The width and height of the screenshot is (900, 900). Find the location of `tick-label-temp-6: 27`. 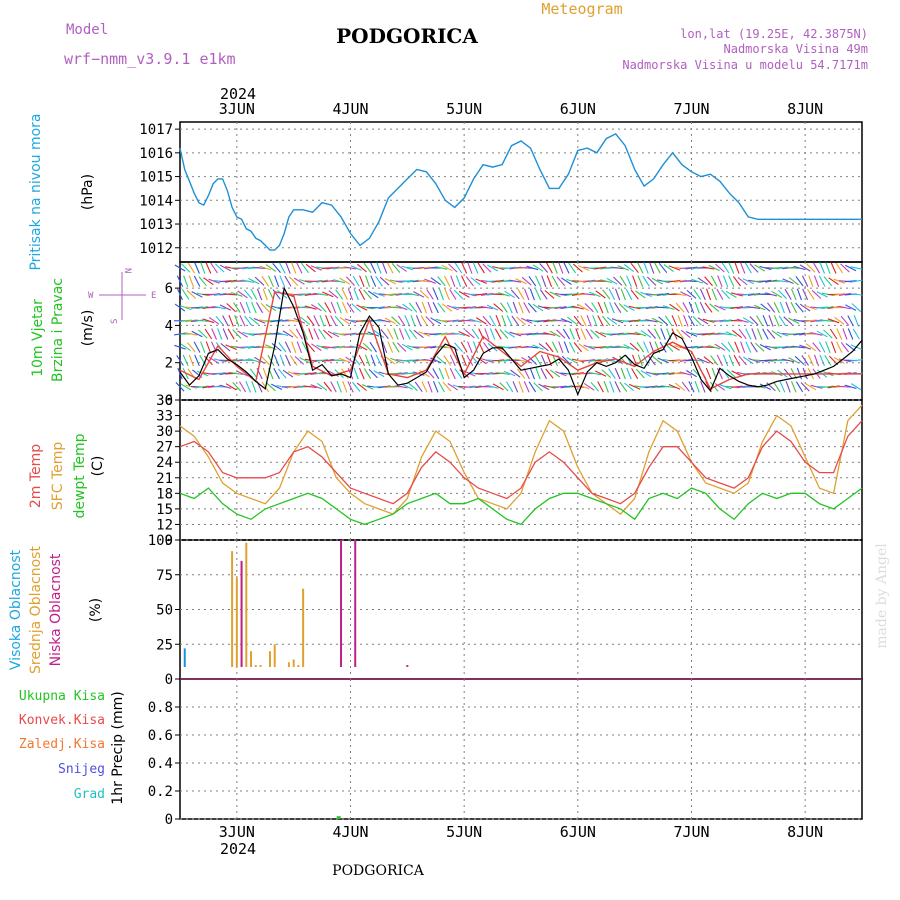

tick-label-temp-6: 27 is located at coordinates (164, 448).